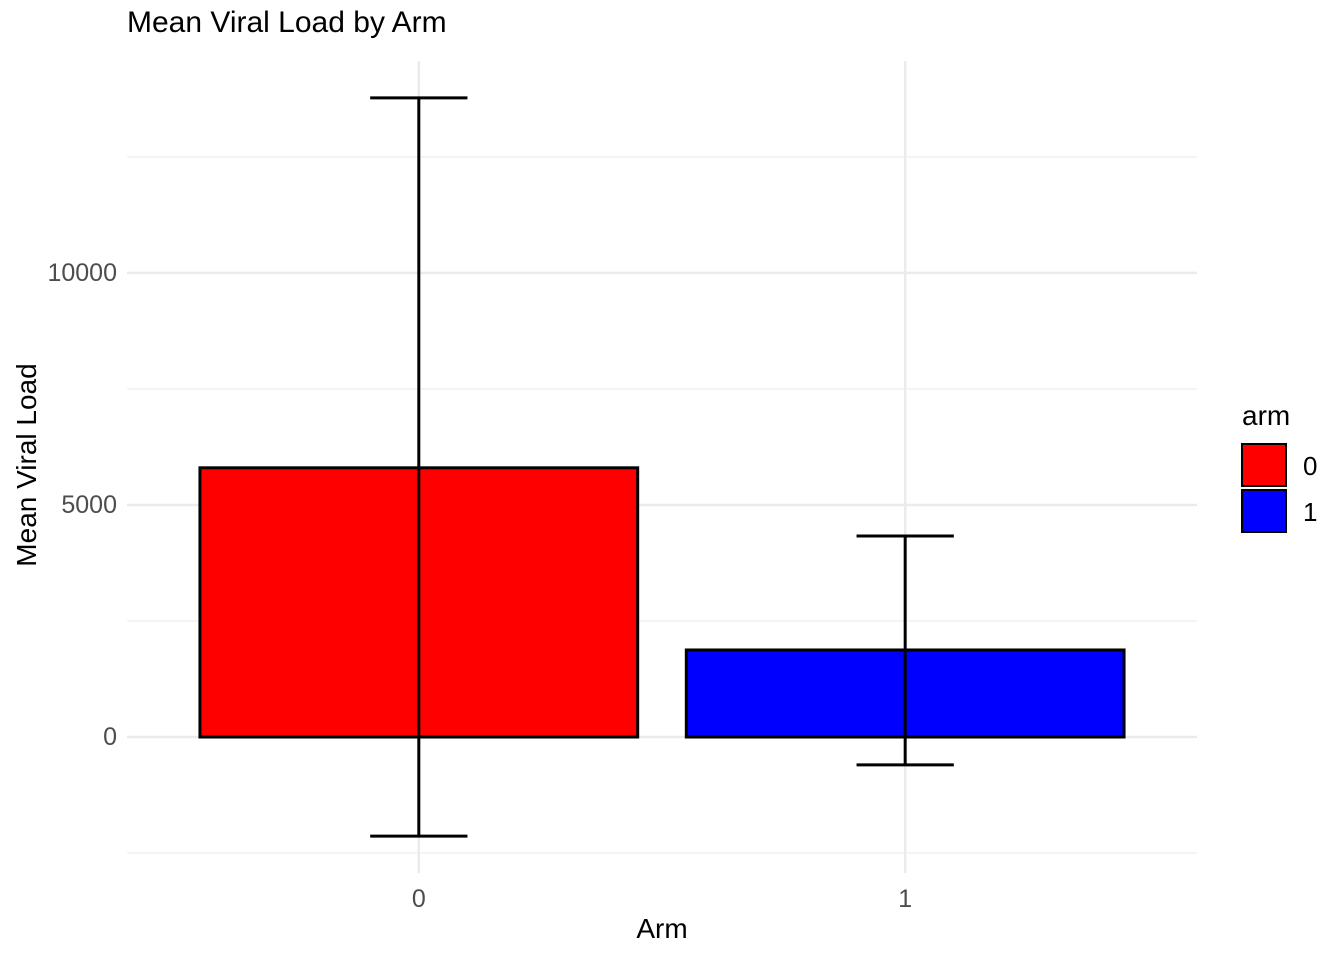  I want to click on y-tick-label-10000: 10000, so click(82, 272).